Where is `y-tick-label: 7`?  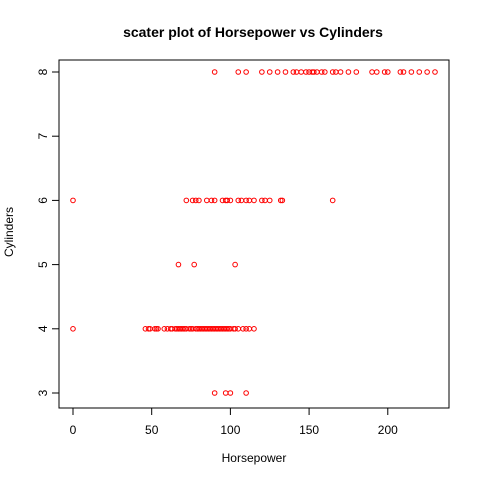 y-tick-label: 7 is located at coordinates (43, 136).